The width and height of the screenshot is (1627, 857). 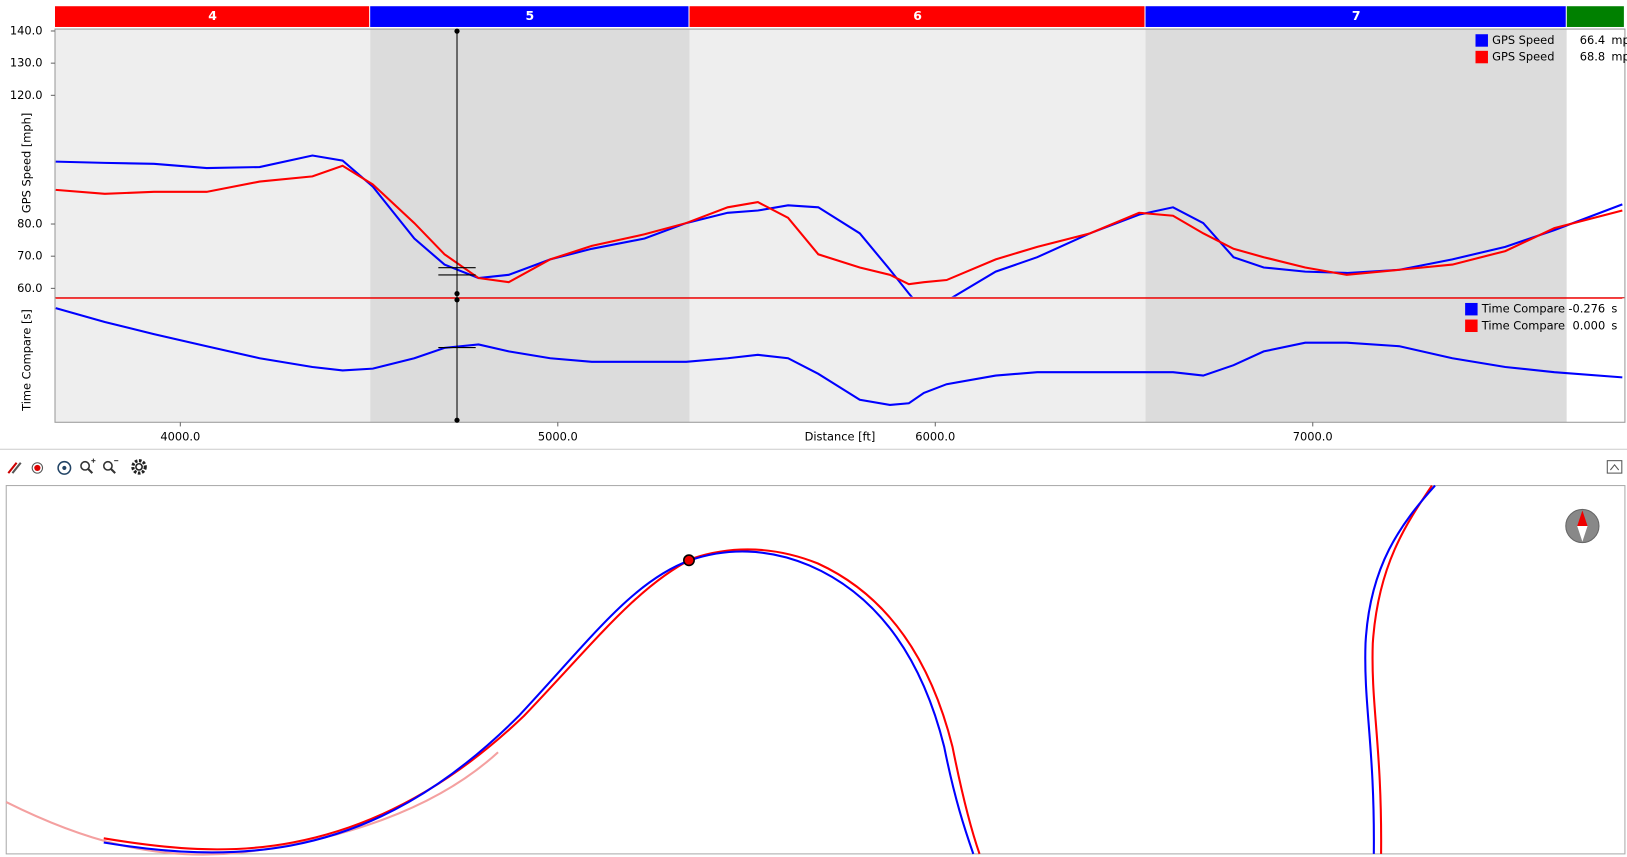 What do you see at coordinates (29, 288) in the screenshot?
I see `y-tick-label: 60.0` at bounding box center [29, 288].